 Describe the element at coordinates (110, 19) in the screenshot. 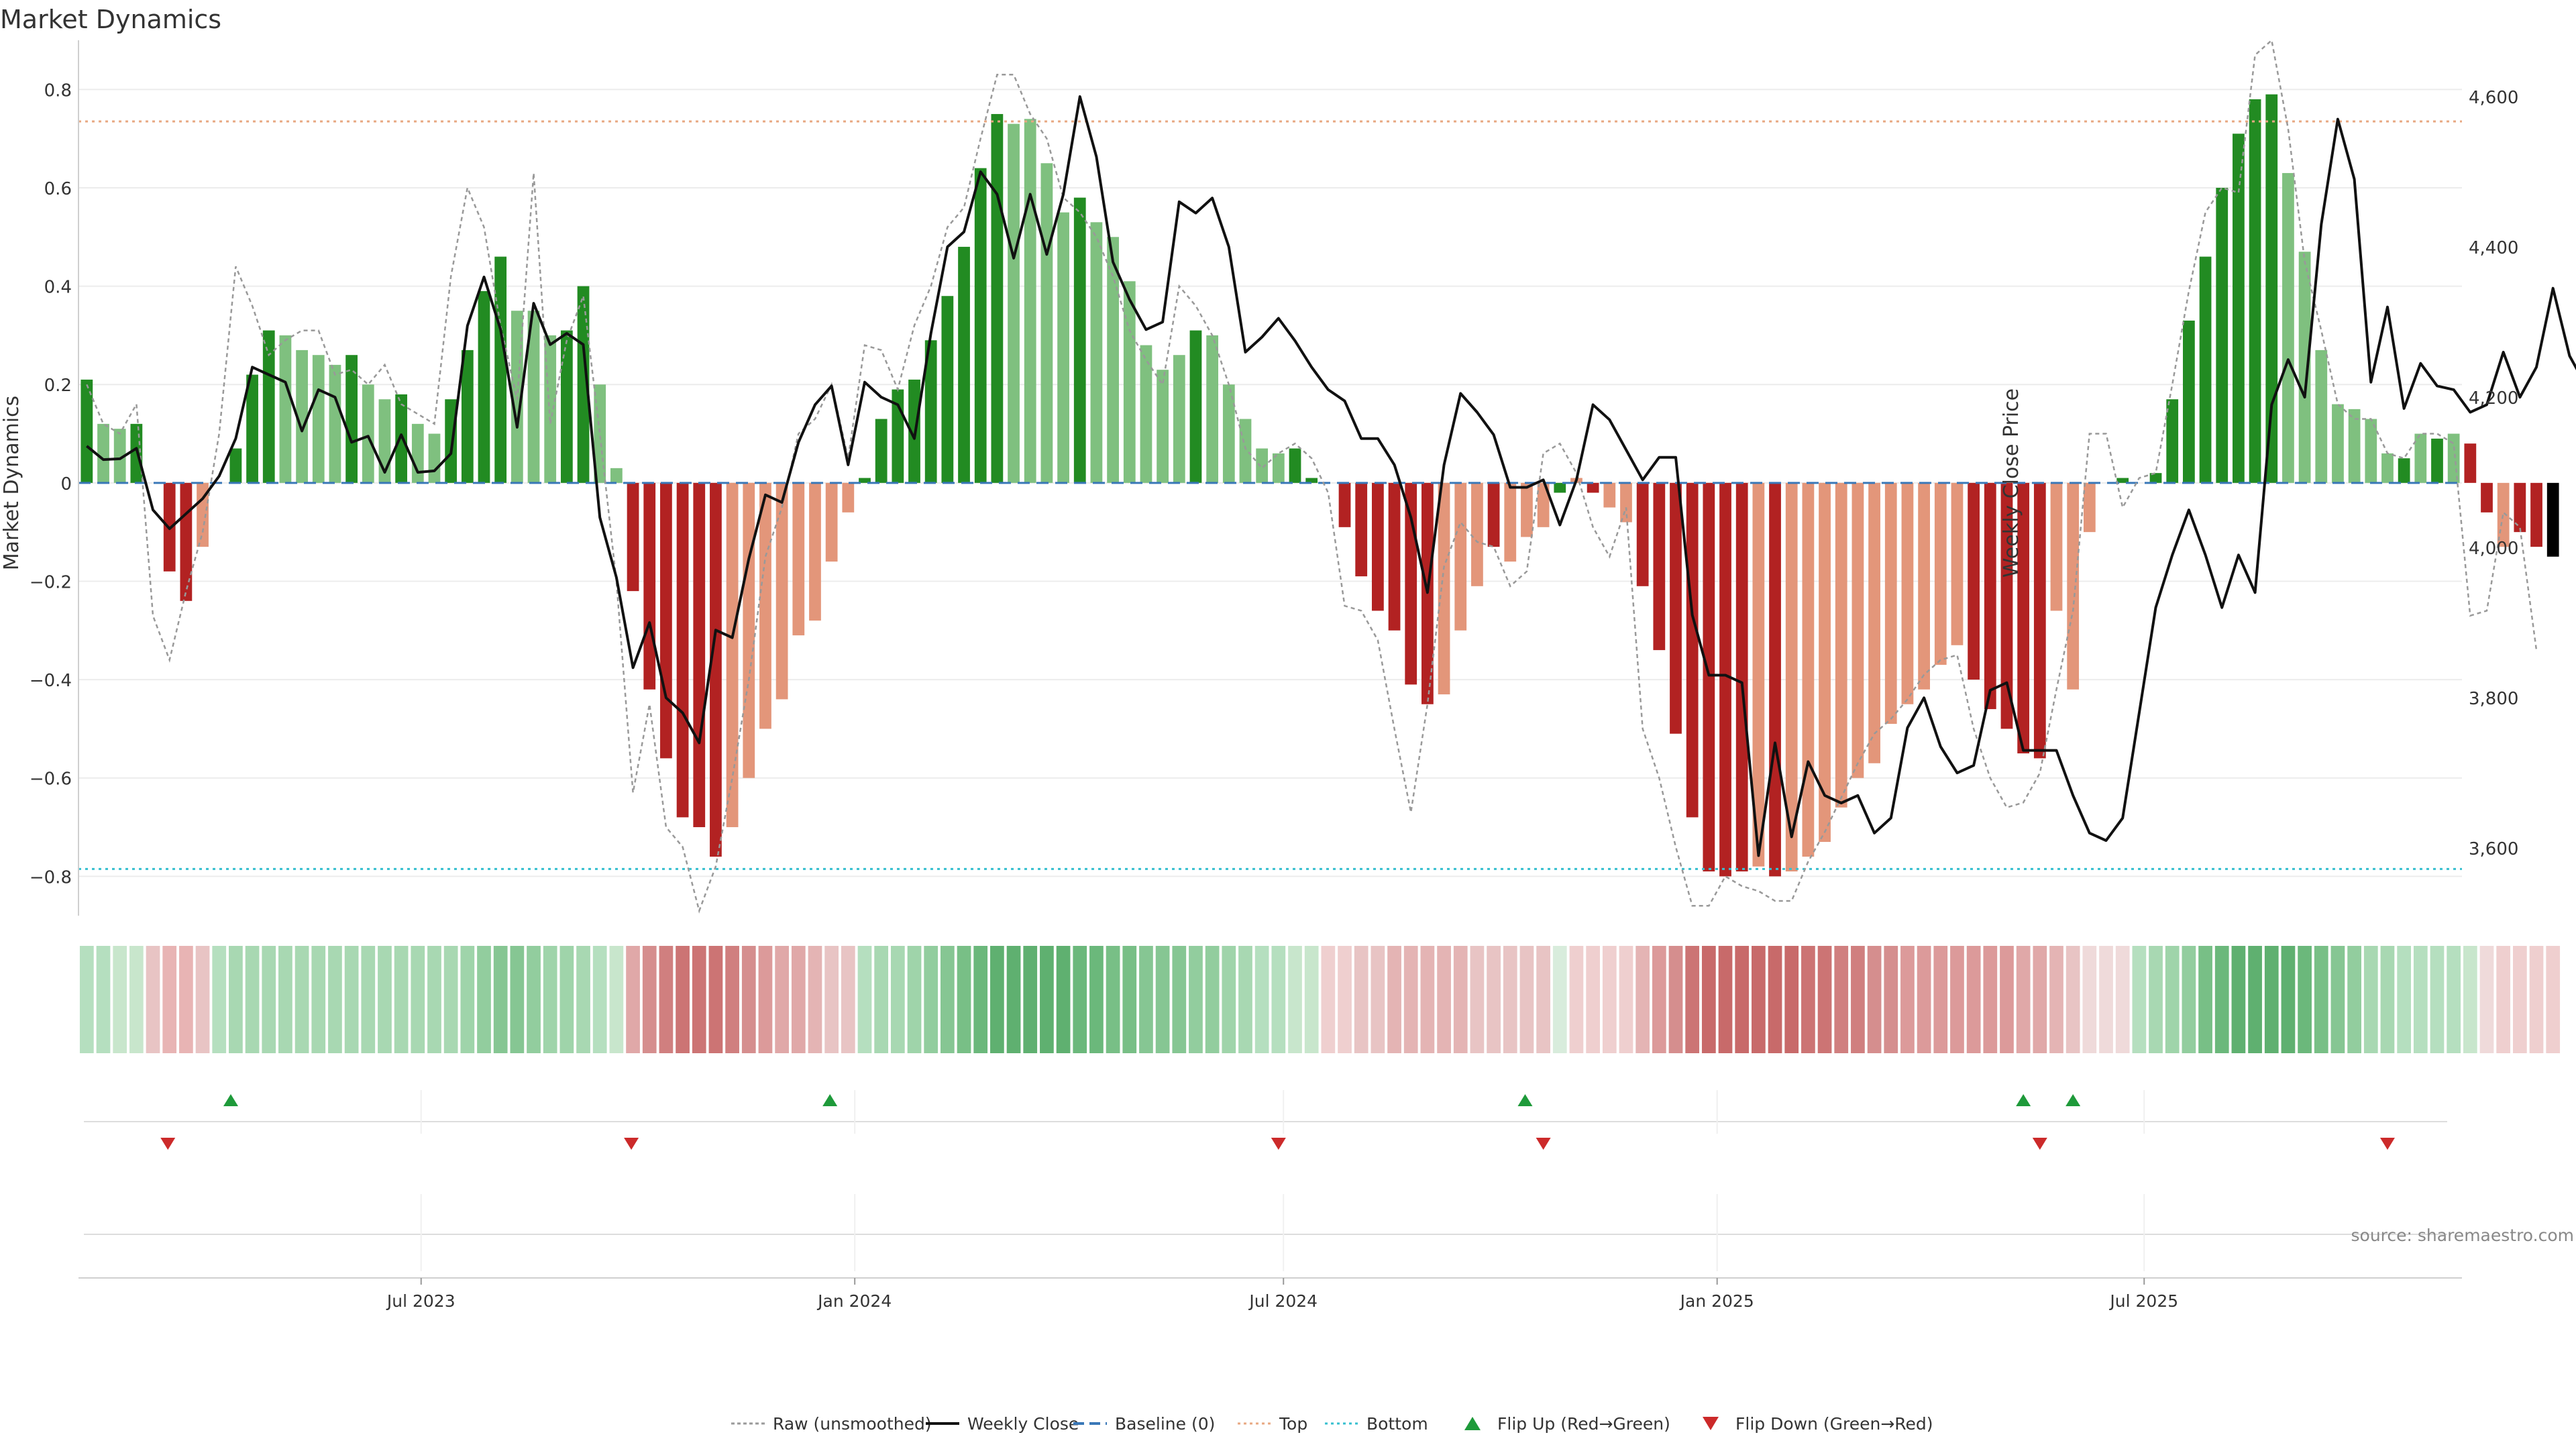

I see `chart-title: Market Dynamics` at that location.